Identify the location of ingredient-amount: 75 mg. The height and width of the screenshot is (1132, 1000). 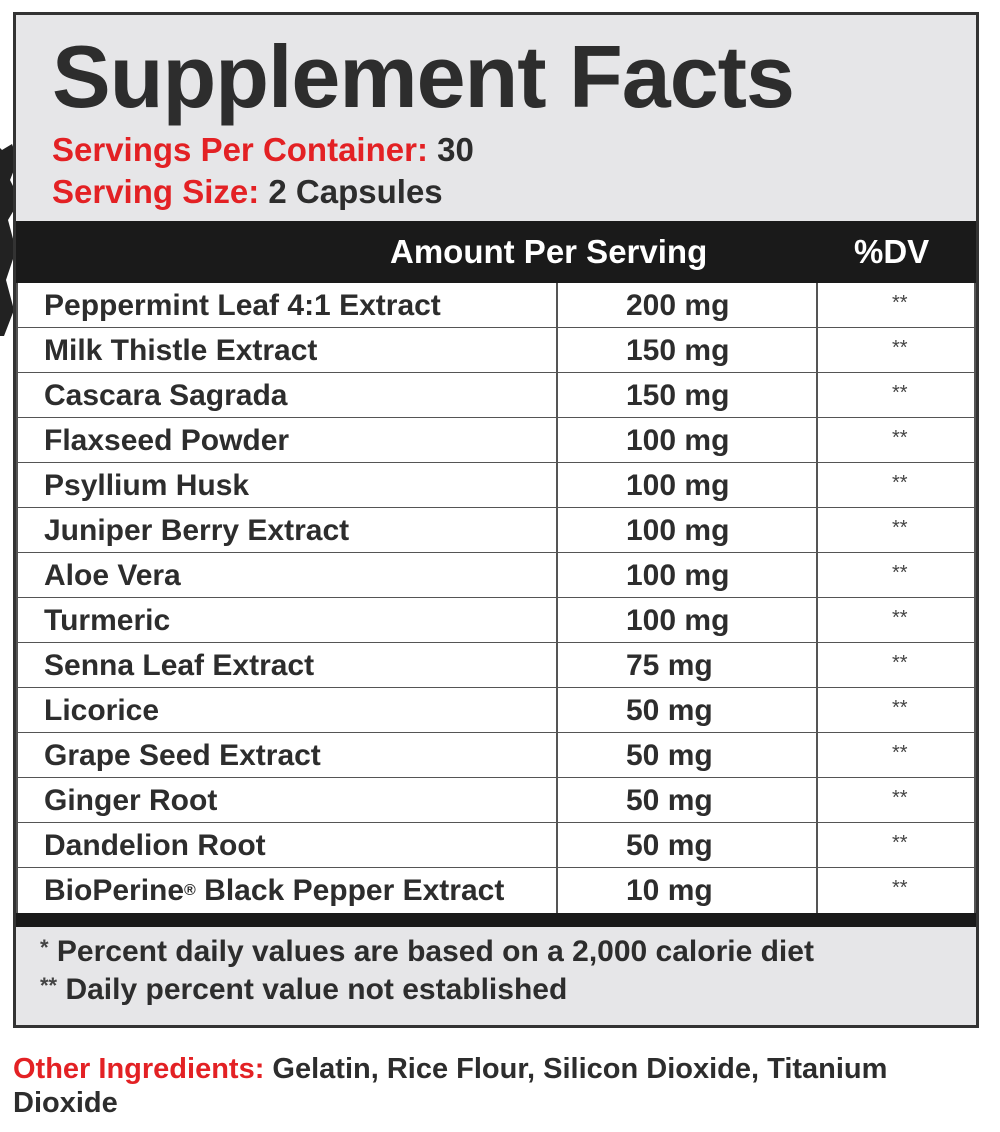
(669, 665).